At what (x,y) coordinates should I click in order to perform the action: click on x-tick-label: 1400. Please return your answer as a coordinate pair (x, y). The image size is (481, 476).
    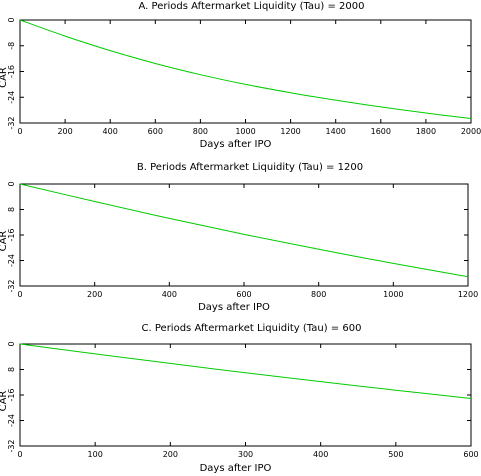
    Looking at the image, I should click on (336, 131).